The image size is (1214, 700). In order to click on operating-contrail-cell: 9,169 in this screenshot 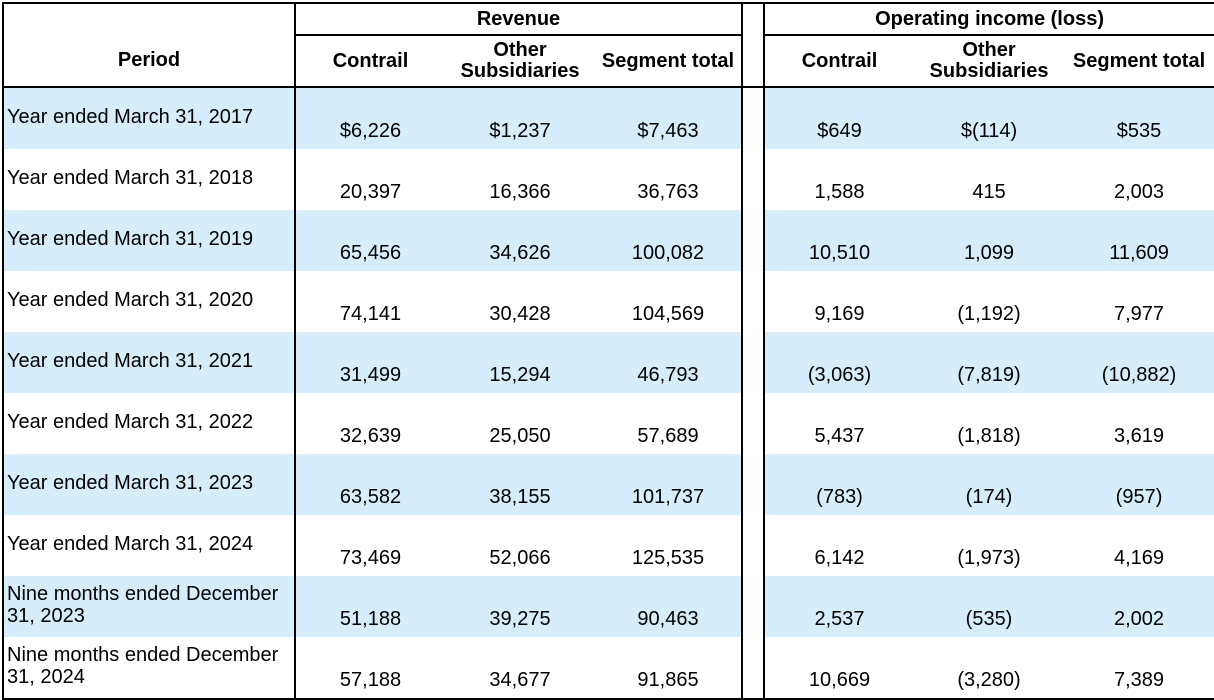, I will do `click(839, 301)`.